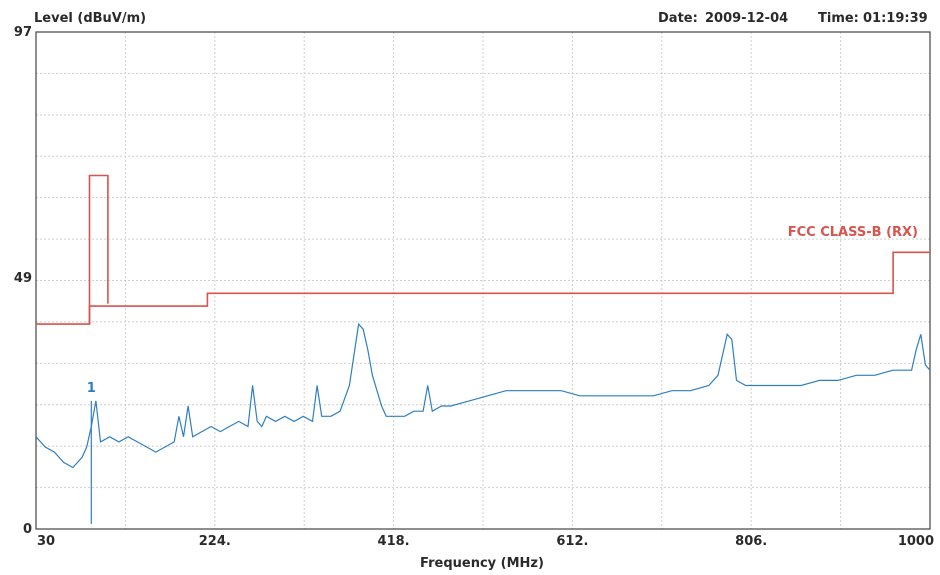 This screenshot has width=940, height=575. I want to click on y-tick-label: 49, so click(23, 278).